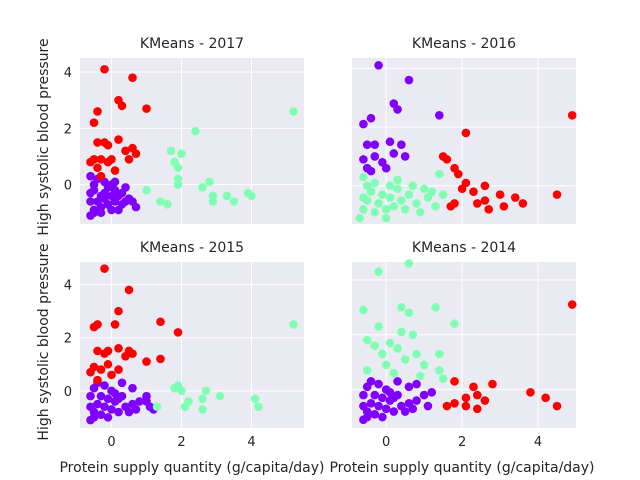  What do you see at coordinates (251, 442) in the screenshot?
I see `x-tick-label: 4` at bounding box center [251, 442].